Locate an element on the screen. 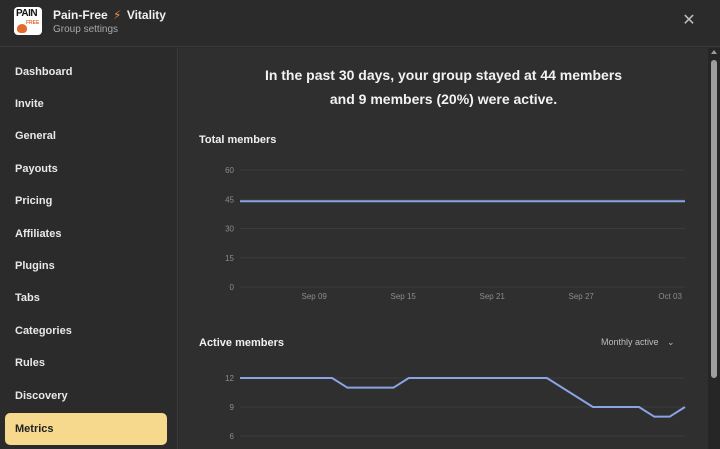  total-members-title: Total members is located at coordinates (238, 140).